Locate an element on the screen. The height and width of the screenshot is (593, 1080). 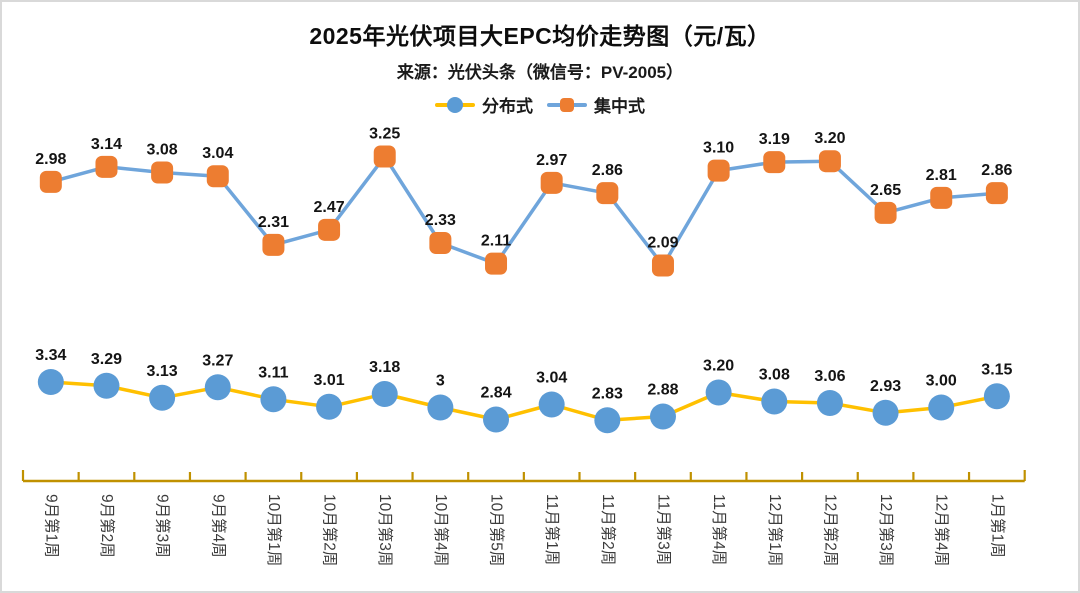
x-axis-label: 1月第1周 is located at coordinates (997, 526).